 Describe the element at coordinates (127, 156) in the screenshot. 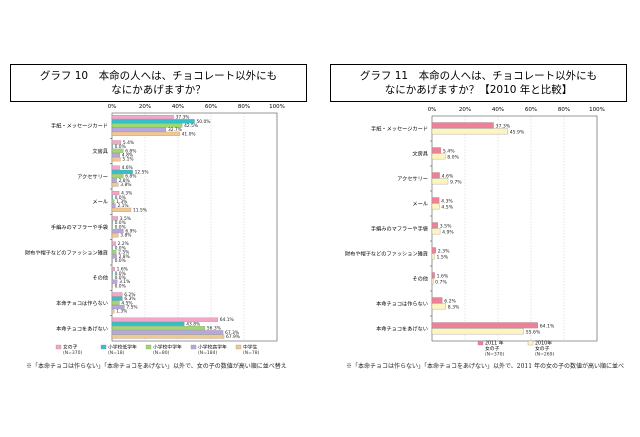

I see `data-label: 4.8%` at that location.